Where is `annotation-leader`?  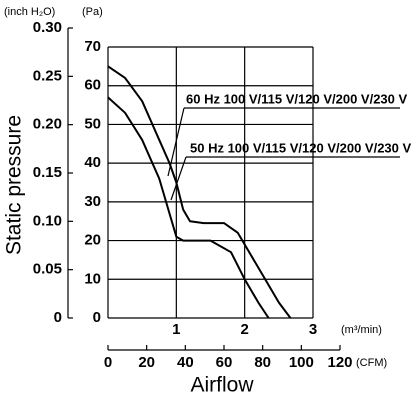 annotation-leader is located at coordinates (178, 178).